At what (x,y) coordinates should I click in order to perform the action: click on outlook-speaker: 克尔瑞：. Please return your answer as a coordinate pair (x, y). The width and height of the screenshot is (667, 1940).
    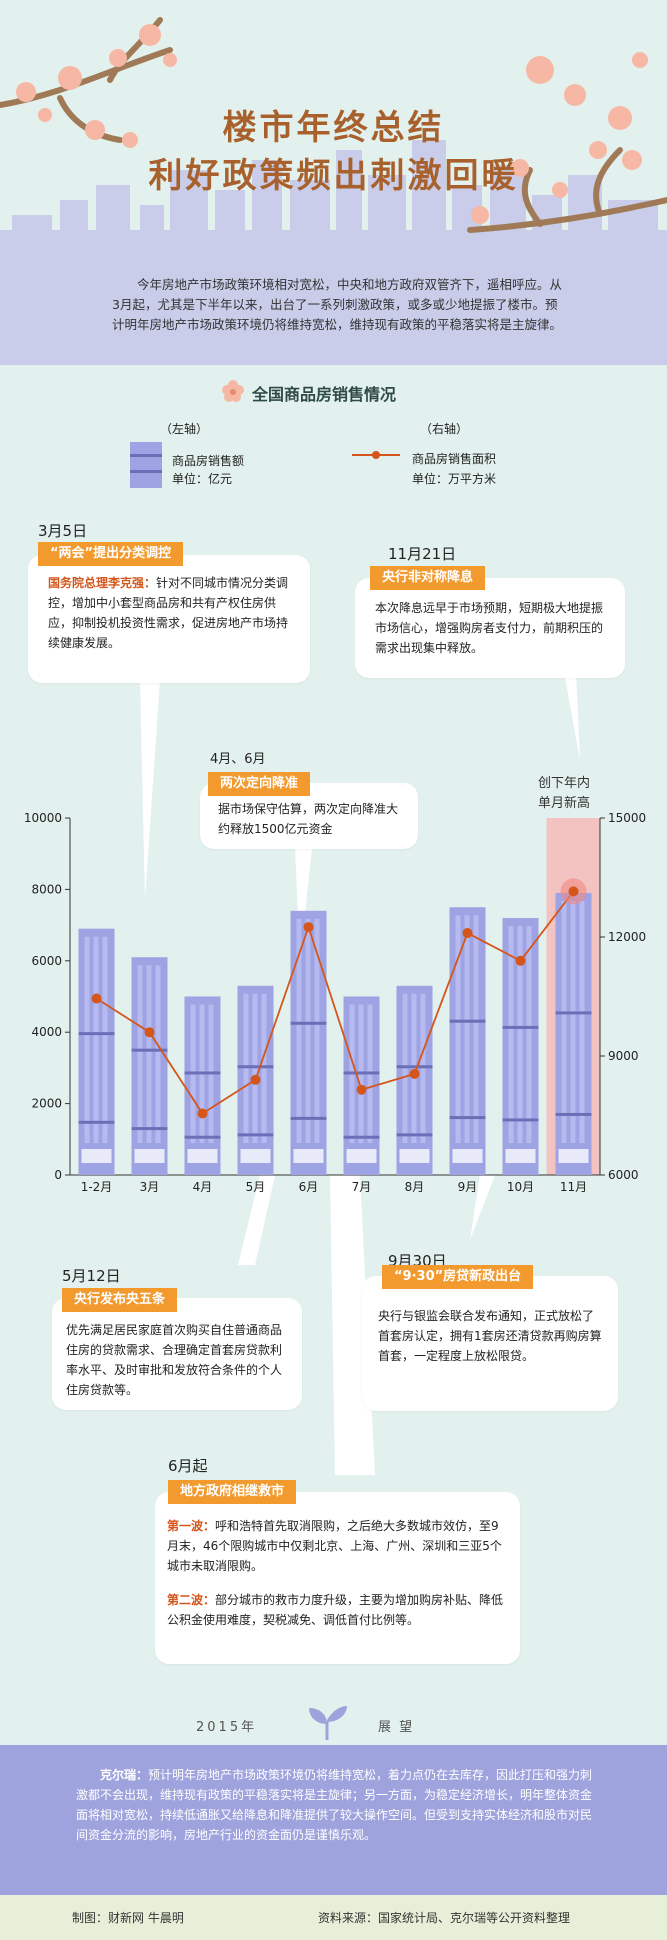
    Looking at the image, I should click on (124, 1775).